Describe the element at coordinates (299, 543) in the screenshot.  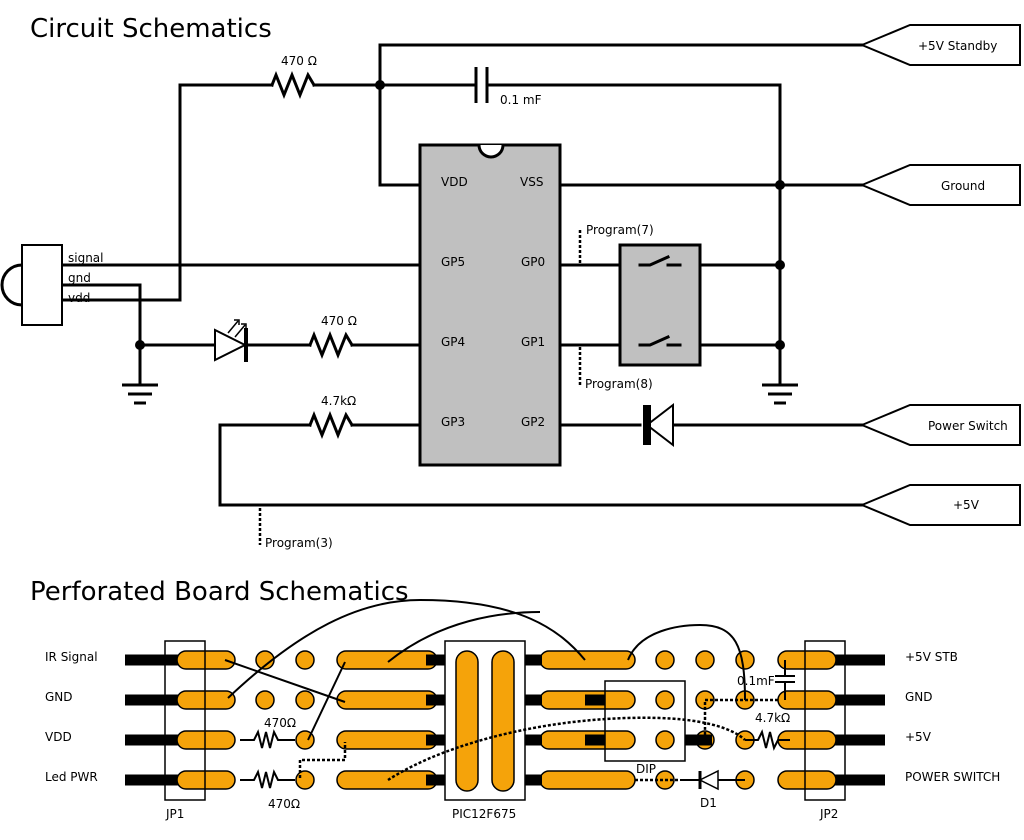
I see `svg-text: Program(3)` at that location.